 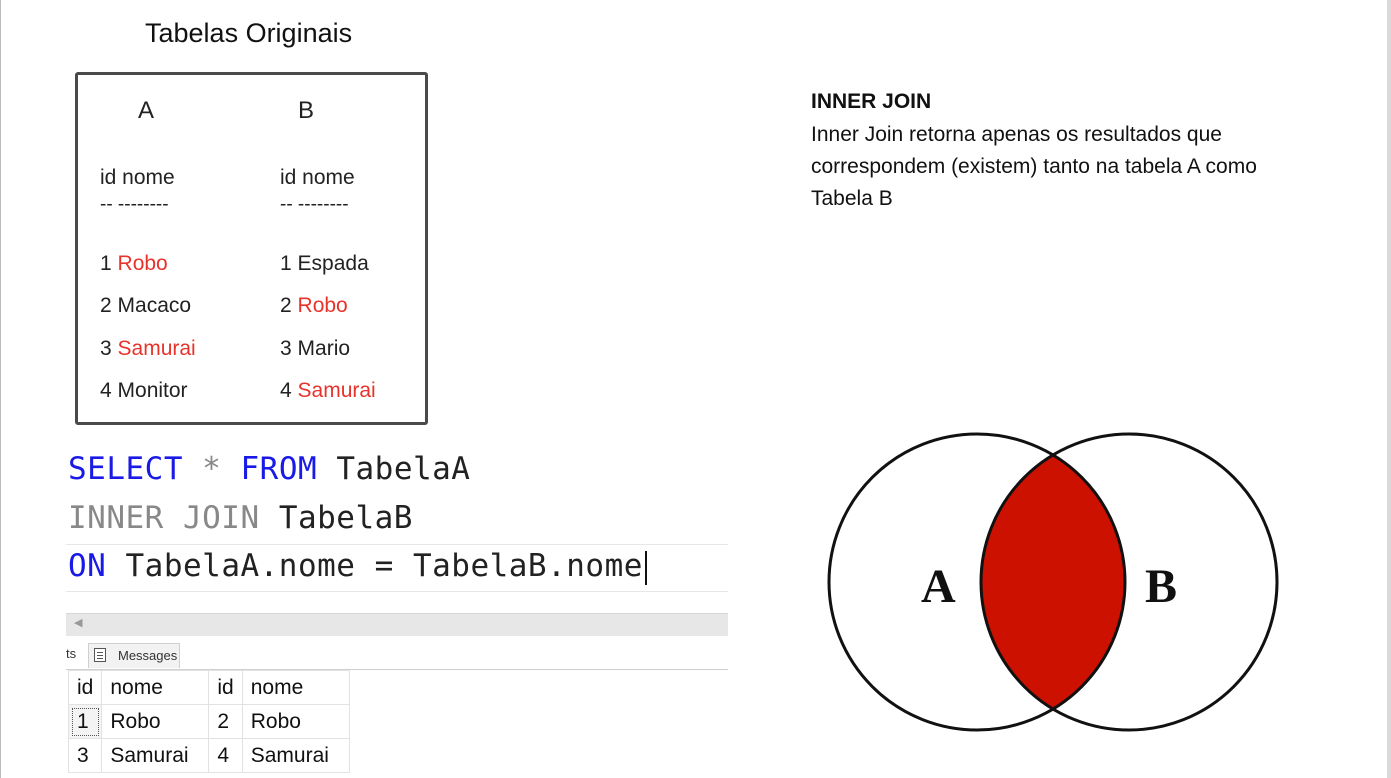 I want to click on grid-cell: 4, so click(x=225, y=756).